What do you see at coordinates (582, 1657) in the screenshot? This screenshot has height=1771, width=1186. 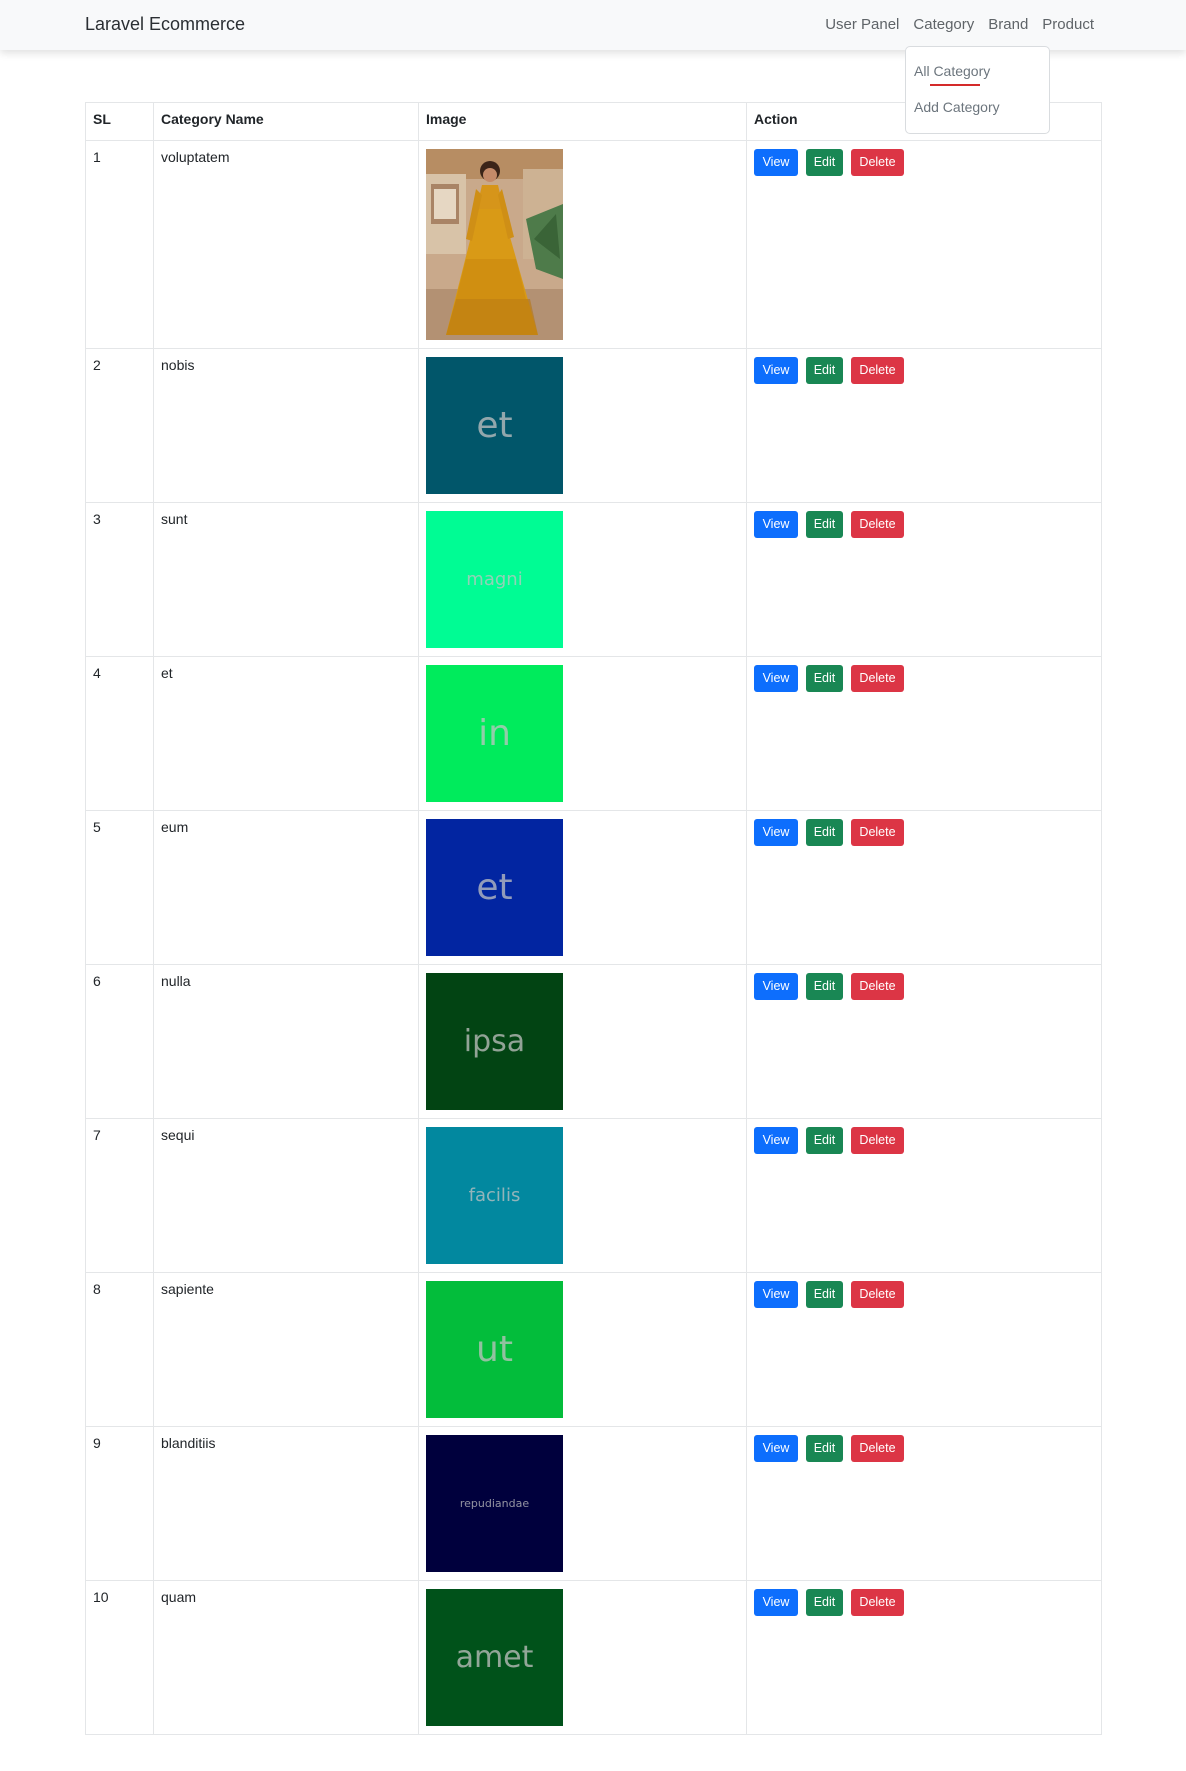 I see `cell-image: amet` at bounding box center [582, 1657].